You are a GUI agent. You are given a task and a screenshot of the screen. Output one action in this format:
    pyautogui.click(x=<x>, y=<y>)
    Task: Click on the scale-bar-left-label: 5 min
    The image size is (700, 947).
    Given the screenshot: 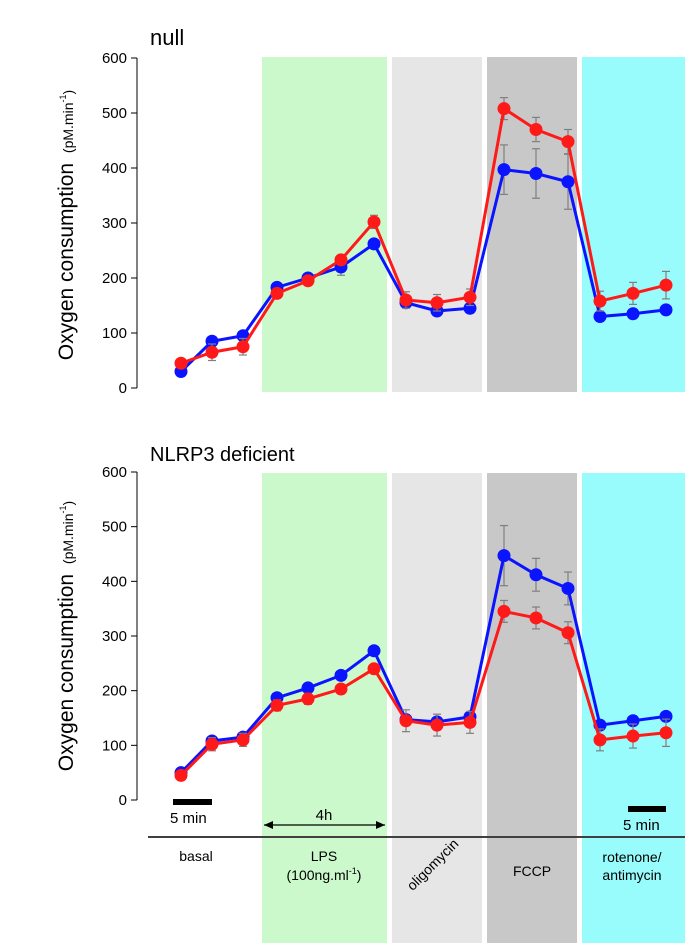 What is the action you would take?
    pyautogui.click(x=188, y=818)
    